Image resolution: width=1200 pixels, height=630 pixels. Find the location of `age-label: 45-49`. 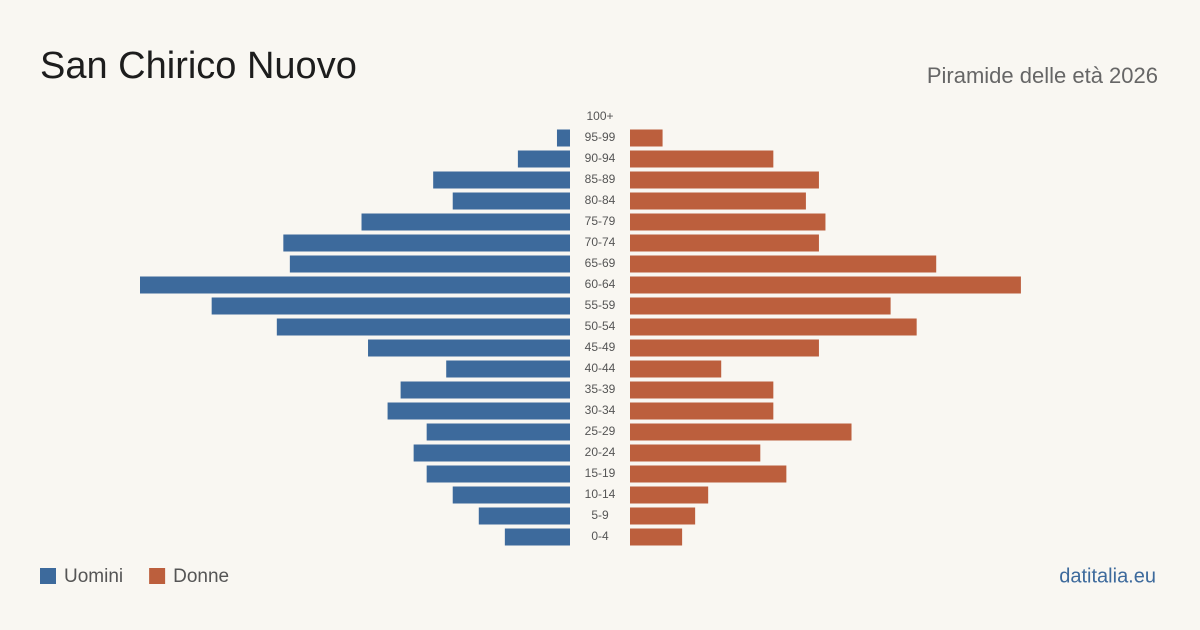

age-label: 45-49 is located at coordinates (600, 347).